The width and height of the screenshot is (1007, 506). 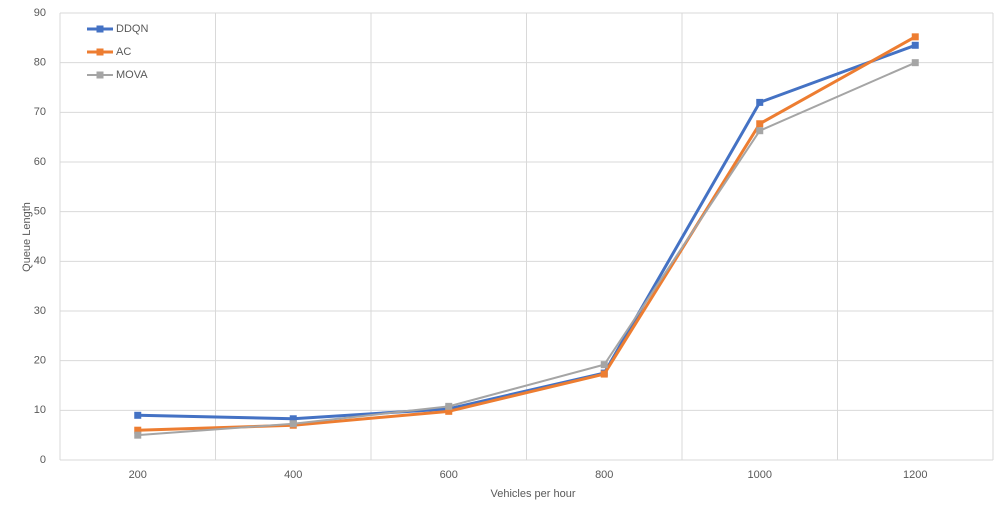 I want to click on y-tick-label: 20, so click(x=40, y=361).